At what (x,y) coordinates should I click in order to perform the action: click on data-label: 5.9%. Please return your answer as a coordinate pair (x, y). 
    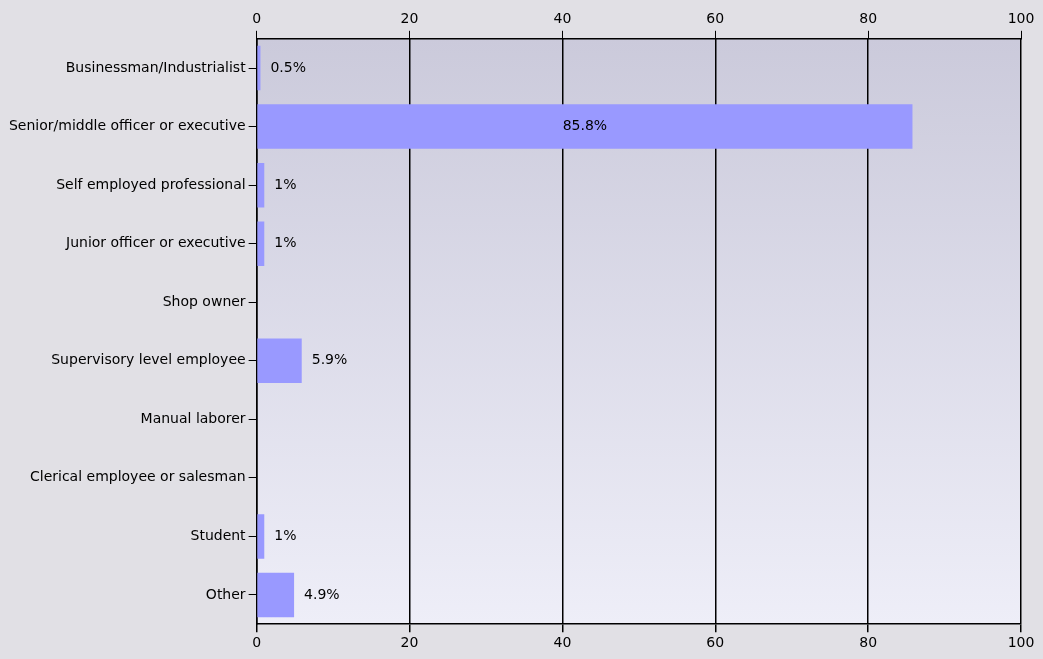
    Looking at the image, I should click on (329, 359).